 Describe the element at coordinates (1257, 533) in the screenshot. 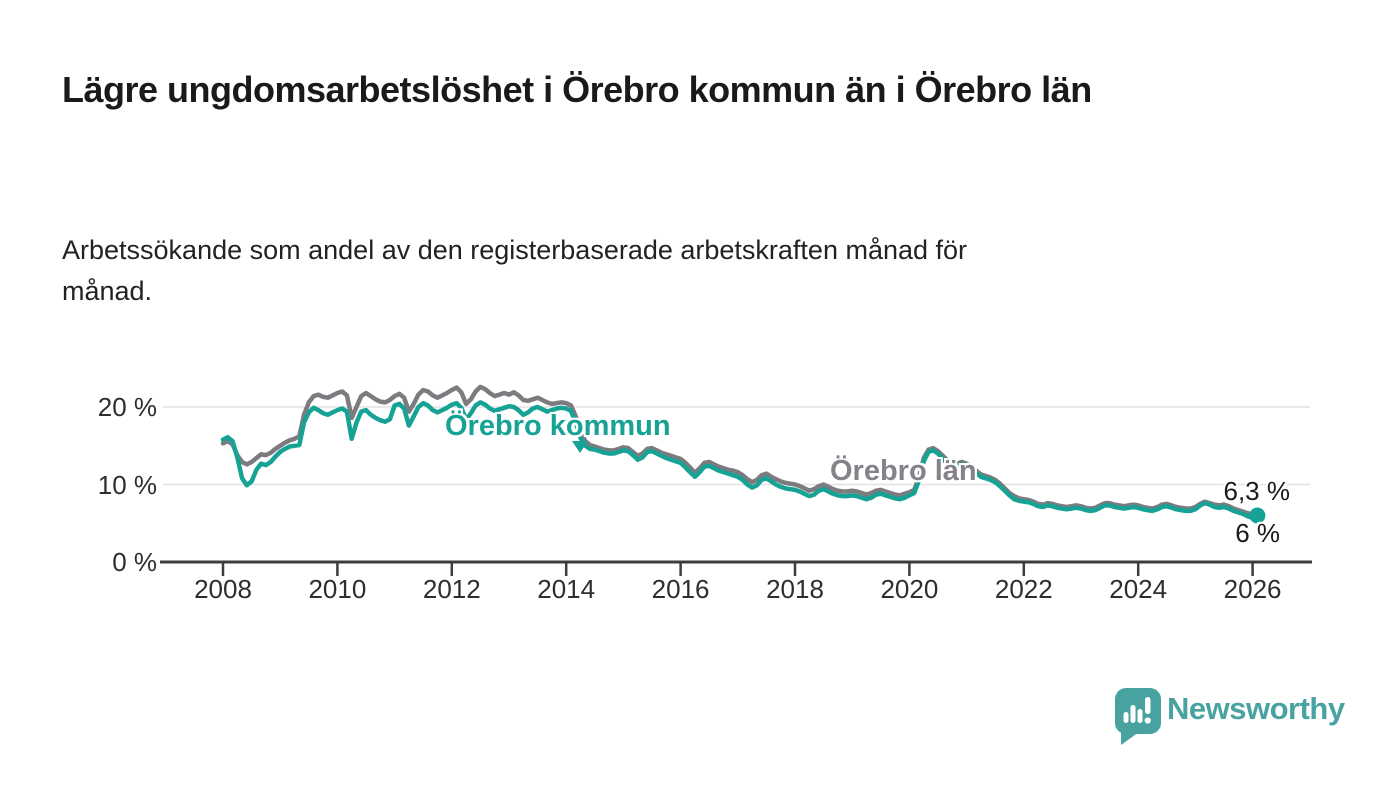

I see `end-value-label-kommun: 6 %` at that location.